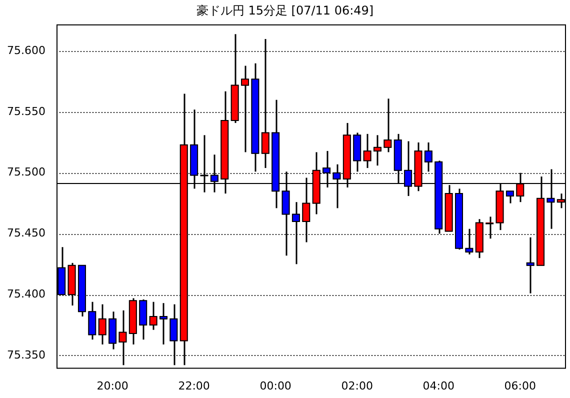  What do you see at coordinates (26, 51) in the screenshot?
I see `y-tick-label: 75.600` at bounding box center [26, 51].